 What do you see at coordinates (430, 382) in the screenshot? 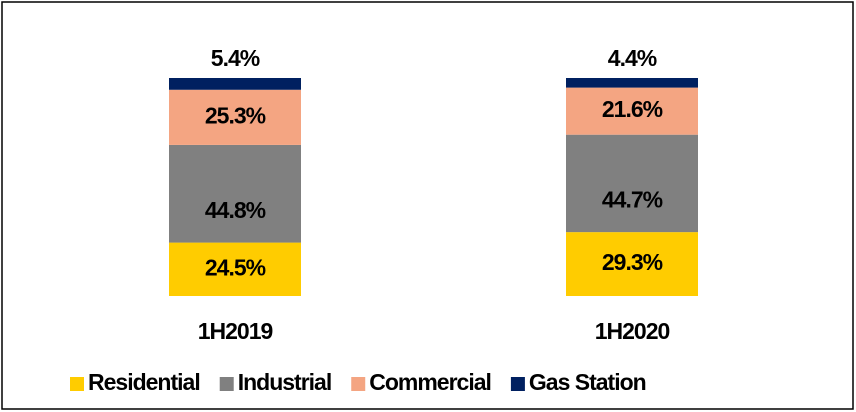
I see `legend-label: Commercial` at bounding box center [430, 382].